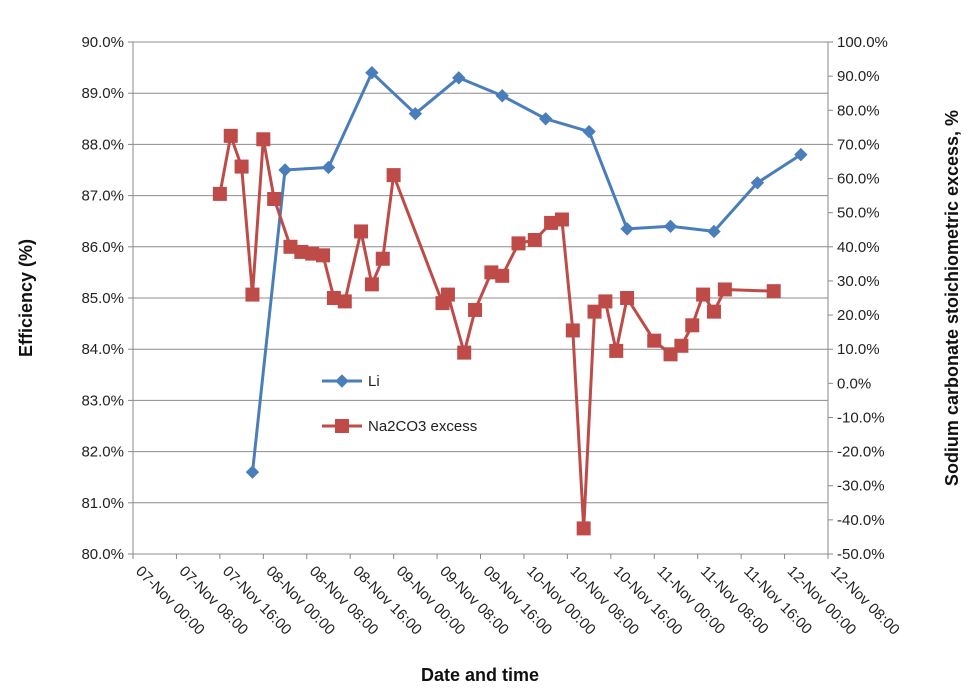 The width and height of the screenshot is (978, 700). Describe the element at coordinates (861, 520) in the screenshot. I see `right-tick-label: -40.0%` at that location.